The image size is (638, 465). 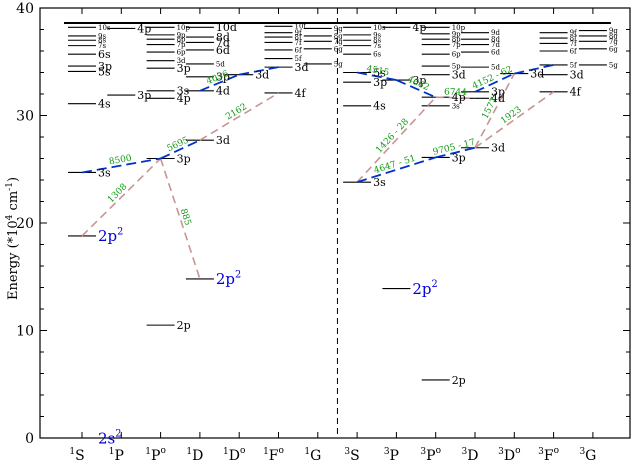 I want to click on wavelength-label: 8500, so click(x=120, y=161).